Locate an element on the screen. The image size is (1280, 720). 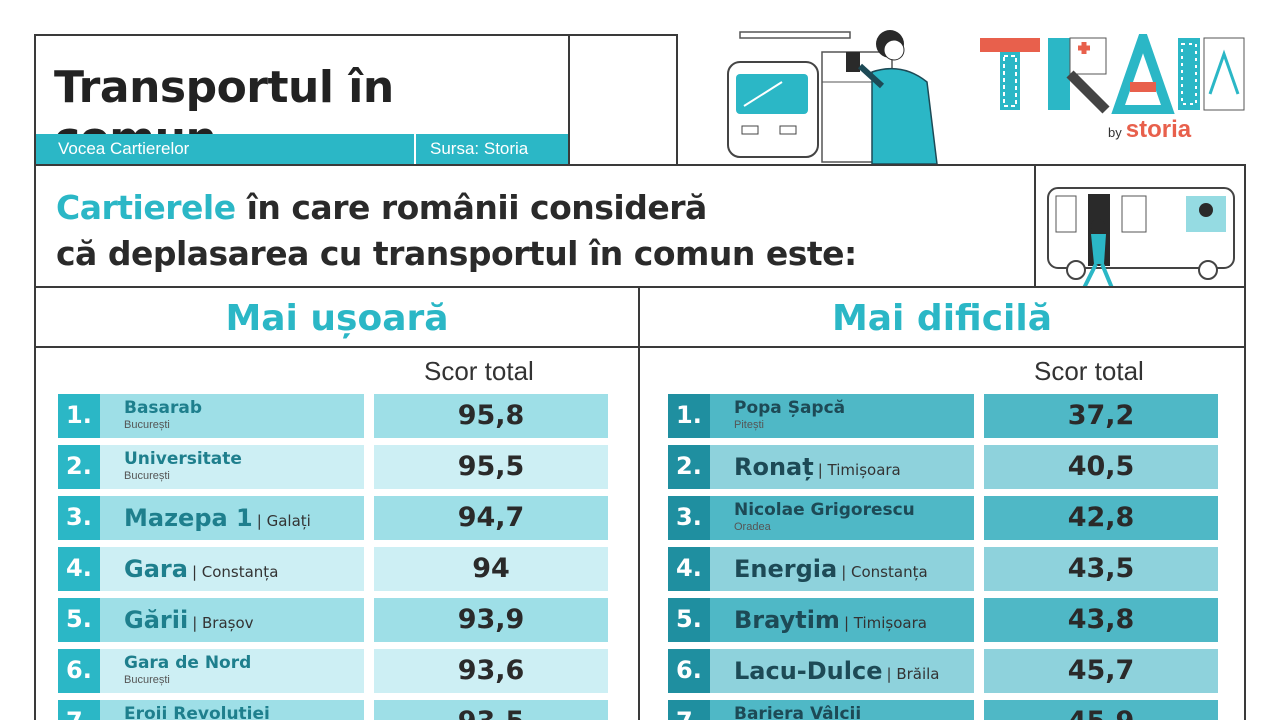
table-row: 3. Mazepa 1 | Galați 94,7 is located at coordinates (338, 518).